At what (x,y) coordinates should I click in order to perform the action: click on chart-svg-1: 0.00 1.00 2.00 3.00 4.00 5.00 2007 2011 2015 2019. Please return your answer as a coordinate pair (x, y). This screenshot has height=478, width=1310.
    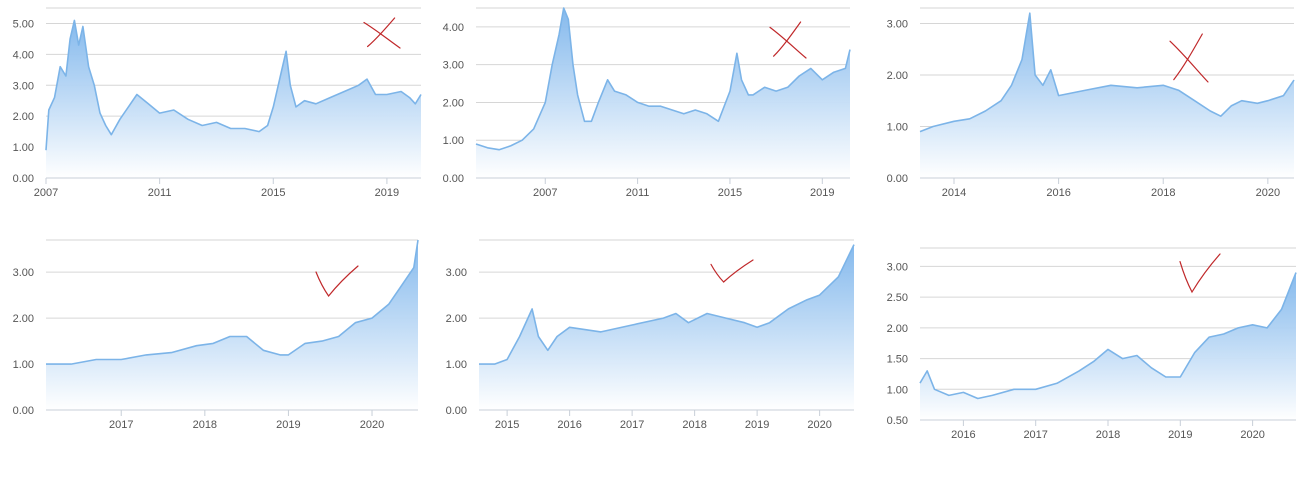
    Looking at the image, I should click on (217, 103).